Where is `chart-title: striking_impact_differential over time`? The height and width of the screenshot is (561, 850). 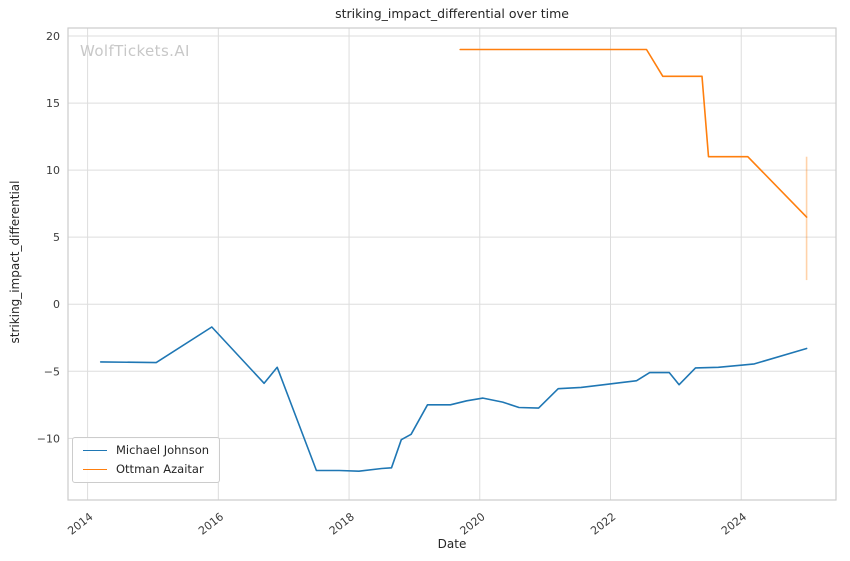
chart-title: striking_impact_differential over time is located at coordinates (452, 13).